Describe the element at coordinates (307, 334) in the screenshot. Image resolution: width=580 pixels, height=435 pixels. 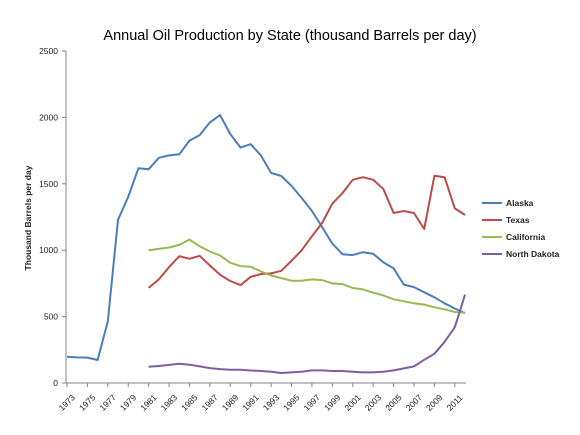
I see `series-line-north-dakota` at that location.